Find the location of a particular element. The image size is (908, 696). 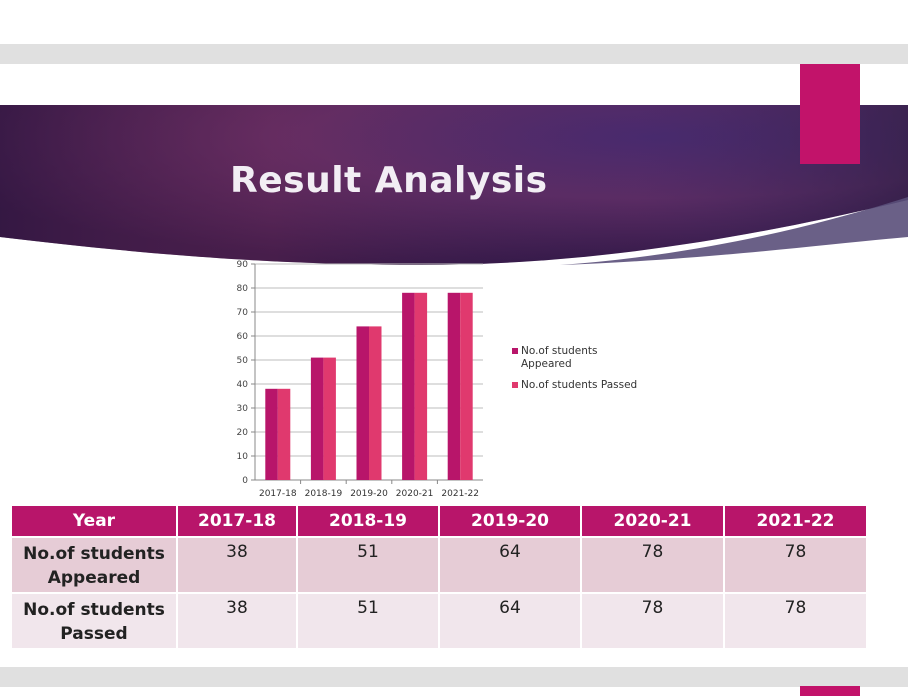

y-tick-label: 0 is located at coordinates (245, 481).